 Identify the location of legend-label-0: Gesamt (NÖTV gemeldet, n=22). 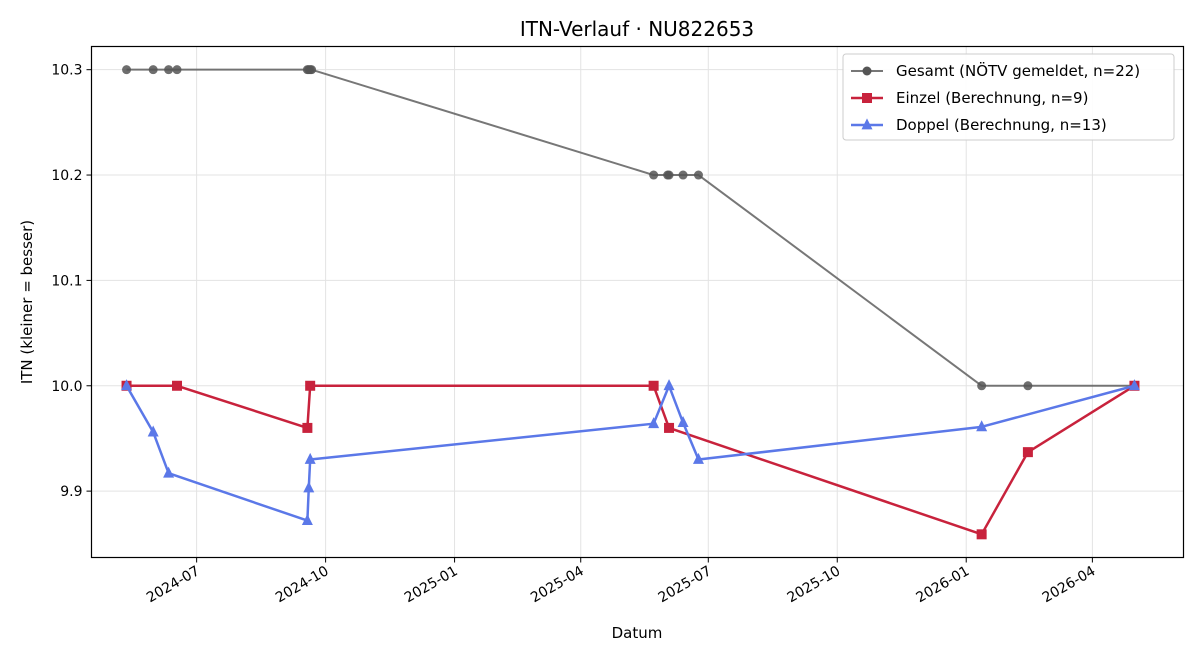
(1018, 70).